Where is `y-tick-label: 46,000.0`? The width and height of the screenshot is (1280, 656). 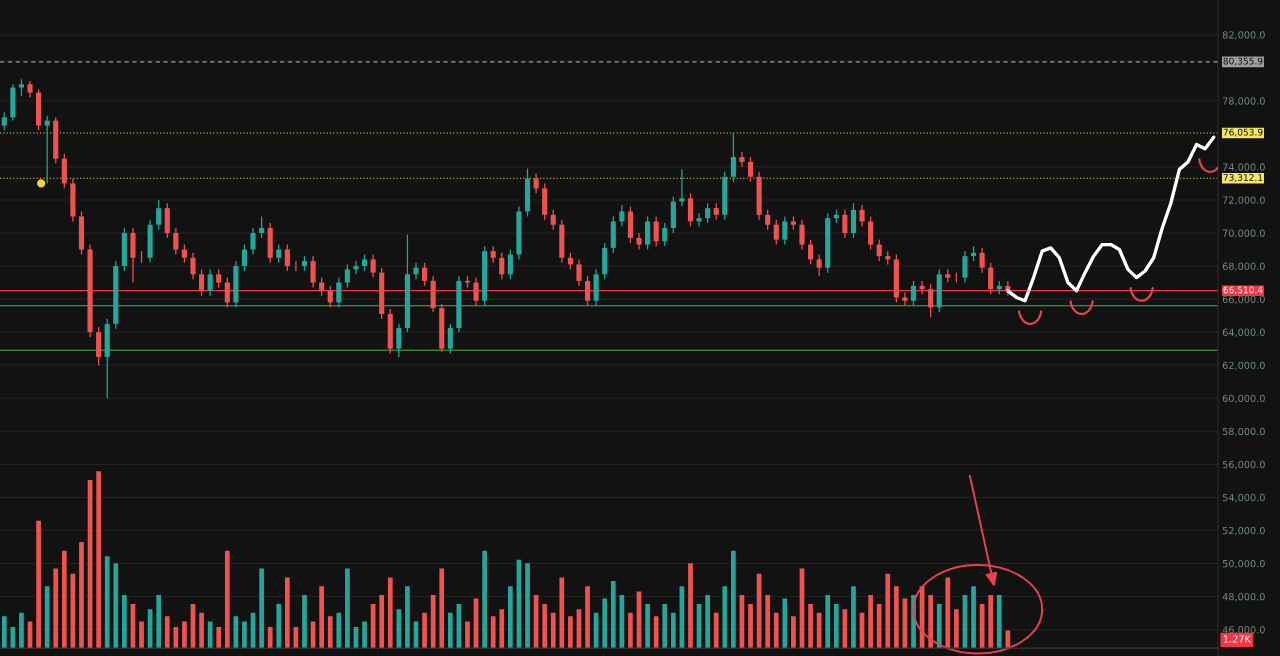 y-tick-label: 46,000.0 is located at coordinates (1243, 630).